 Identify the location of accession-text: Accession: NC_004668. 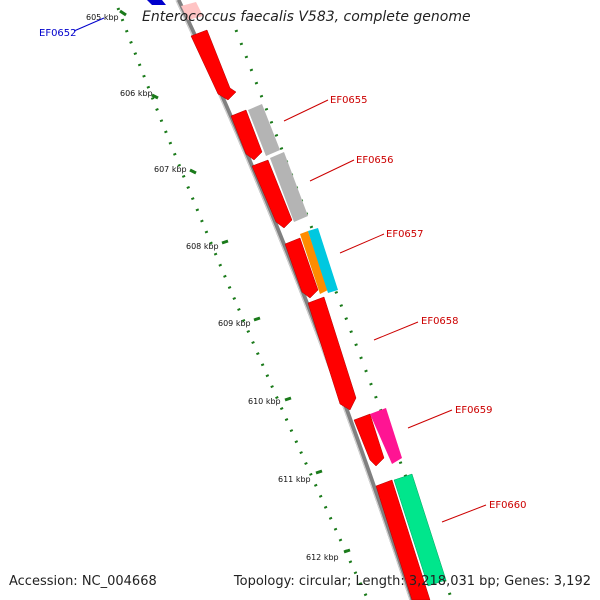
(83, 581).